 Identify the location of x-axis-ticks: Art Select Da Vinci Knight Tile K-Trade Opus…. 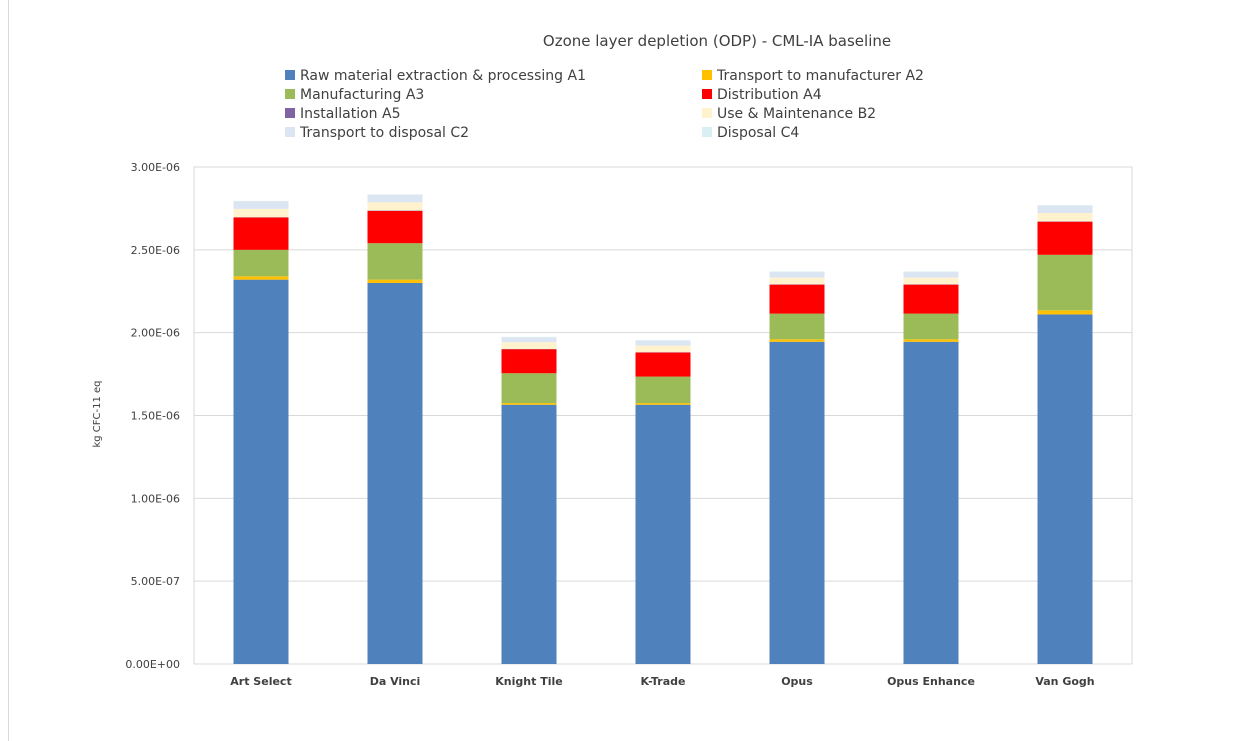
(662, 681).